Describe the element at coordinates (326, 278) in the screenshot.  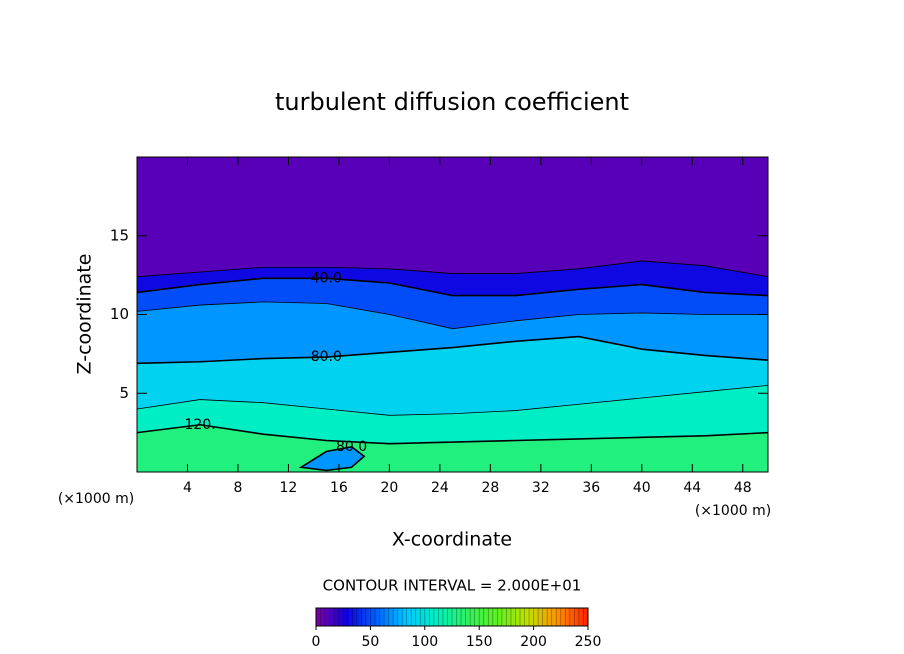
I see `contour-label: 40.0` at that location.